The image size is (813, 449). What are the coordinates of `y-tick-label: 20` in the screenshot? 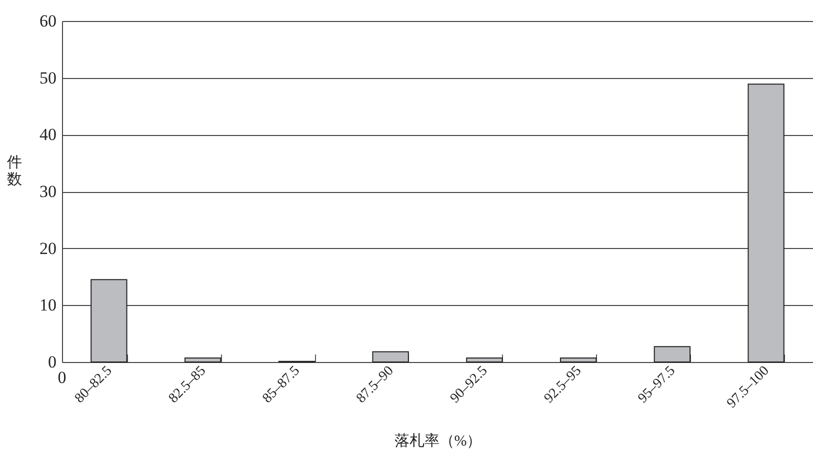 It's located at (48, 248).